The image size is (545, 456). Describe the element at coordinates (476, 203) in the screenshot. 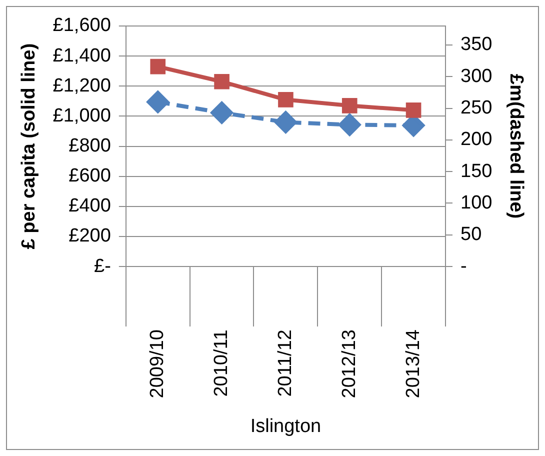

I see `y2-tick-label: 100` at that location.